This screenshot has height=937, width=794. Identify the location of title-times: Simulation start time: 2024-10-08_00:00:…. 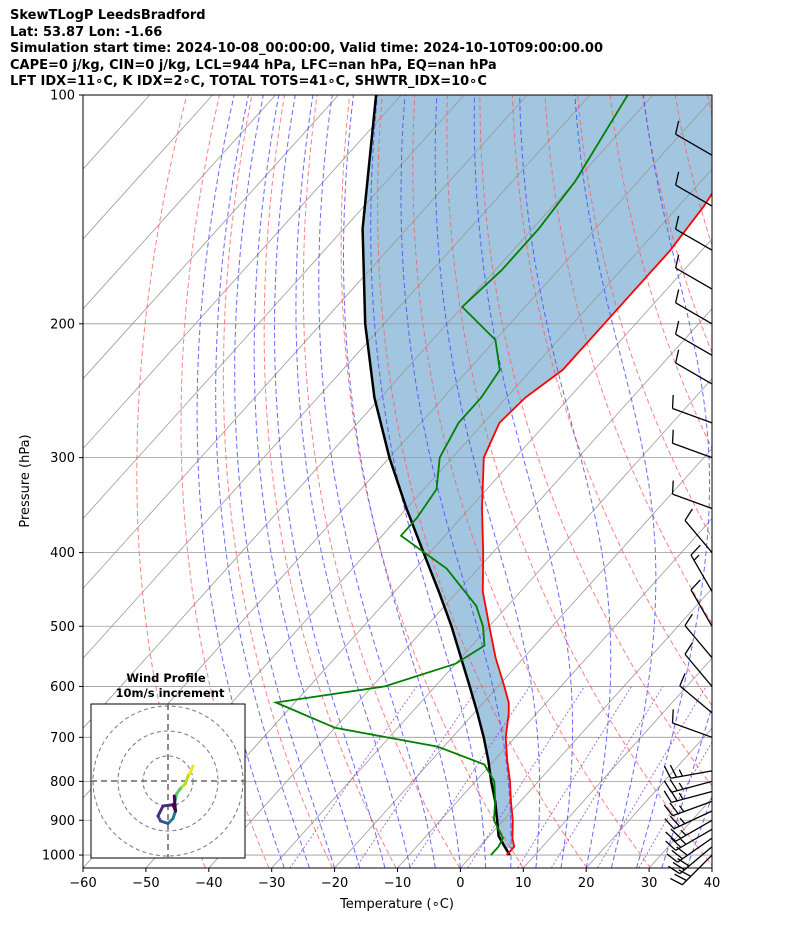
(306, 48).